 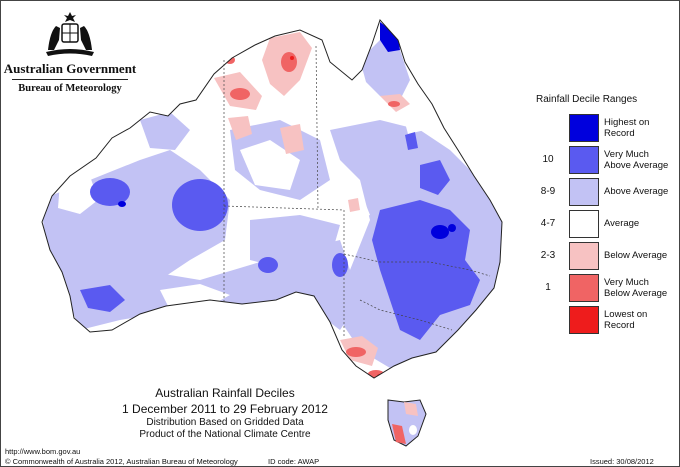 What do you see at coordinates (70, 88) in the screenshot?
I see `bureau-name: Bureau of Meteorology` at bounding box center [70, 88].